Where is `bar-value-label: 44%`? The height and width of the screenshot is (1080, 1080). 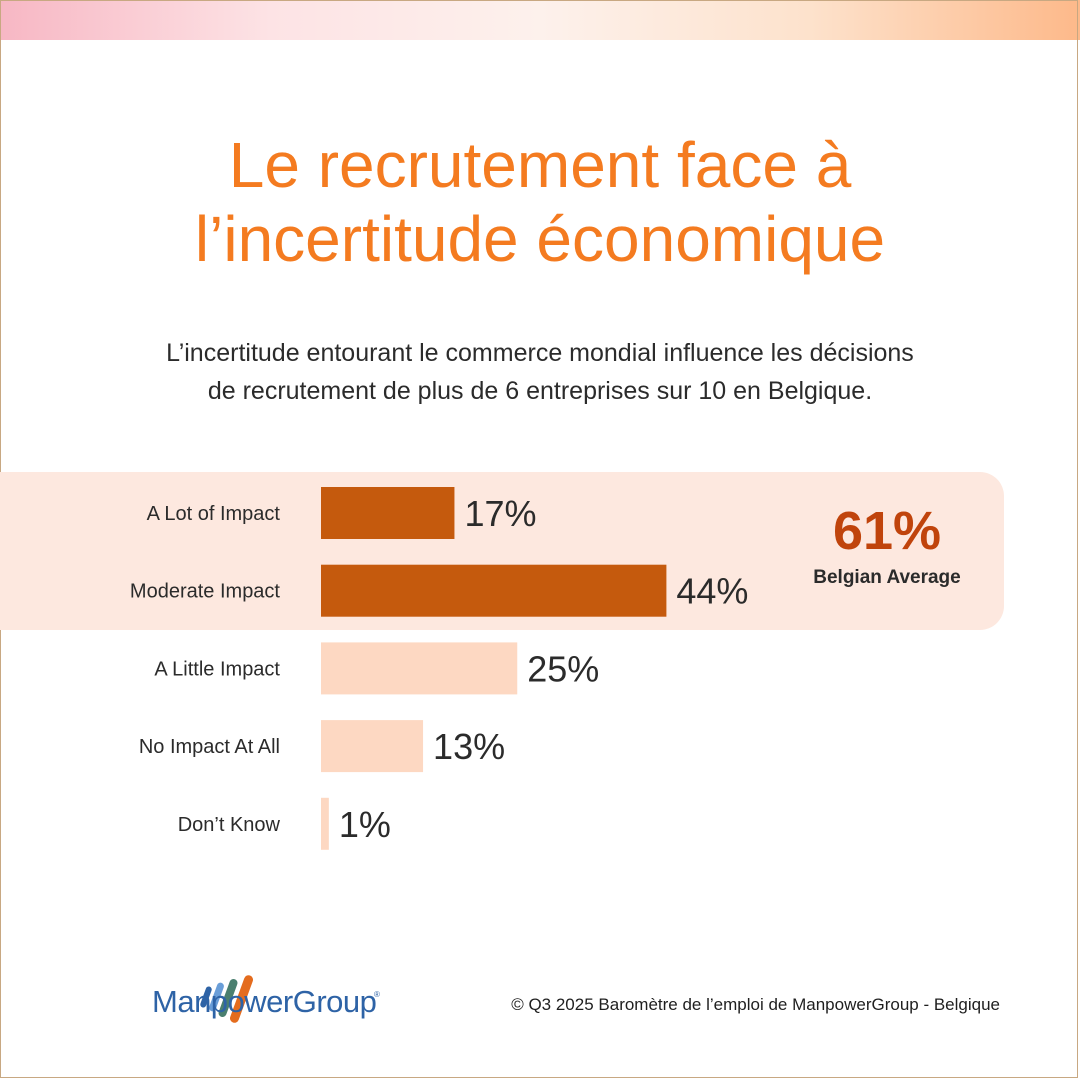
bar-value-label: 44% is located at coordinates (712, 591).